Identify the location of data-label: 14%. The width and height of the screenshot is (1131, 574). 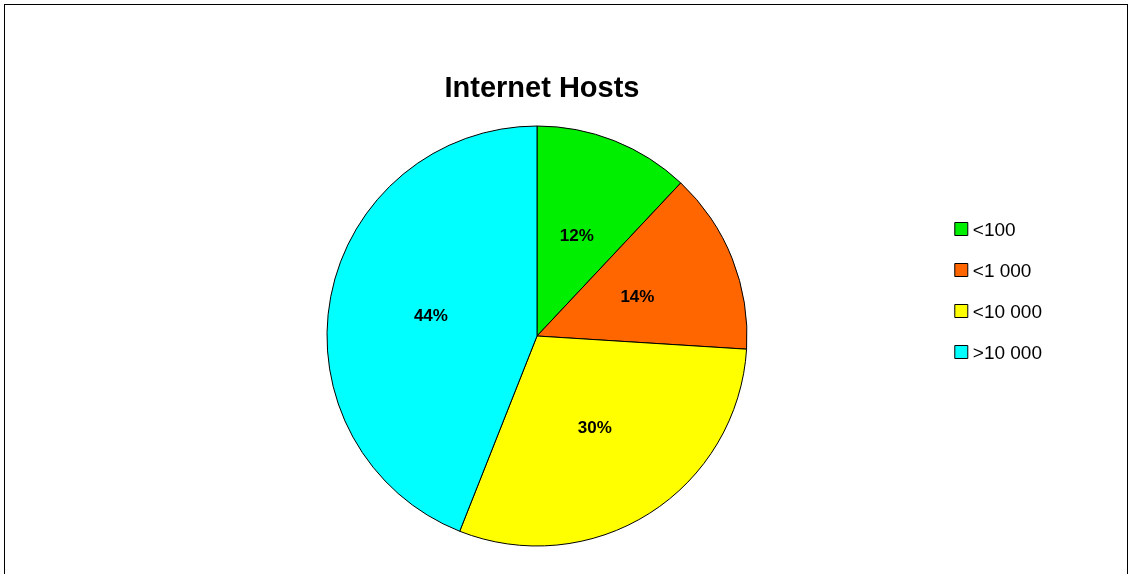
(637, 296).